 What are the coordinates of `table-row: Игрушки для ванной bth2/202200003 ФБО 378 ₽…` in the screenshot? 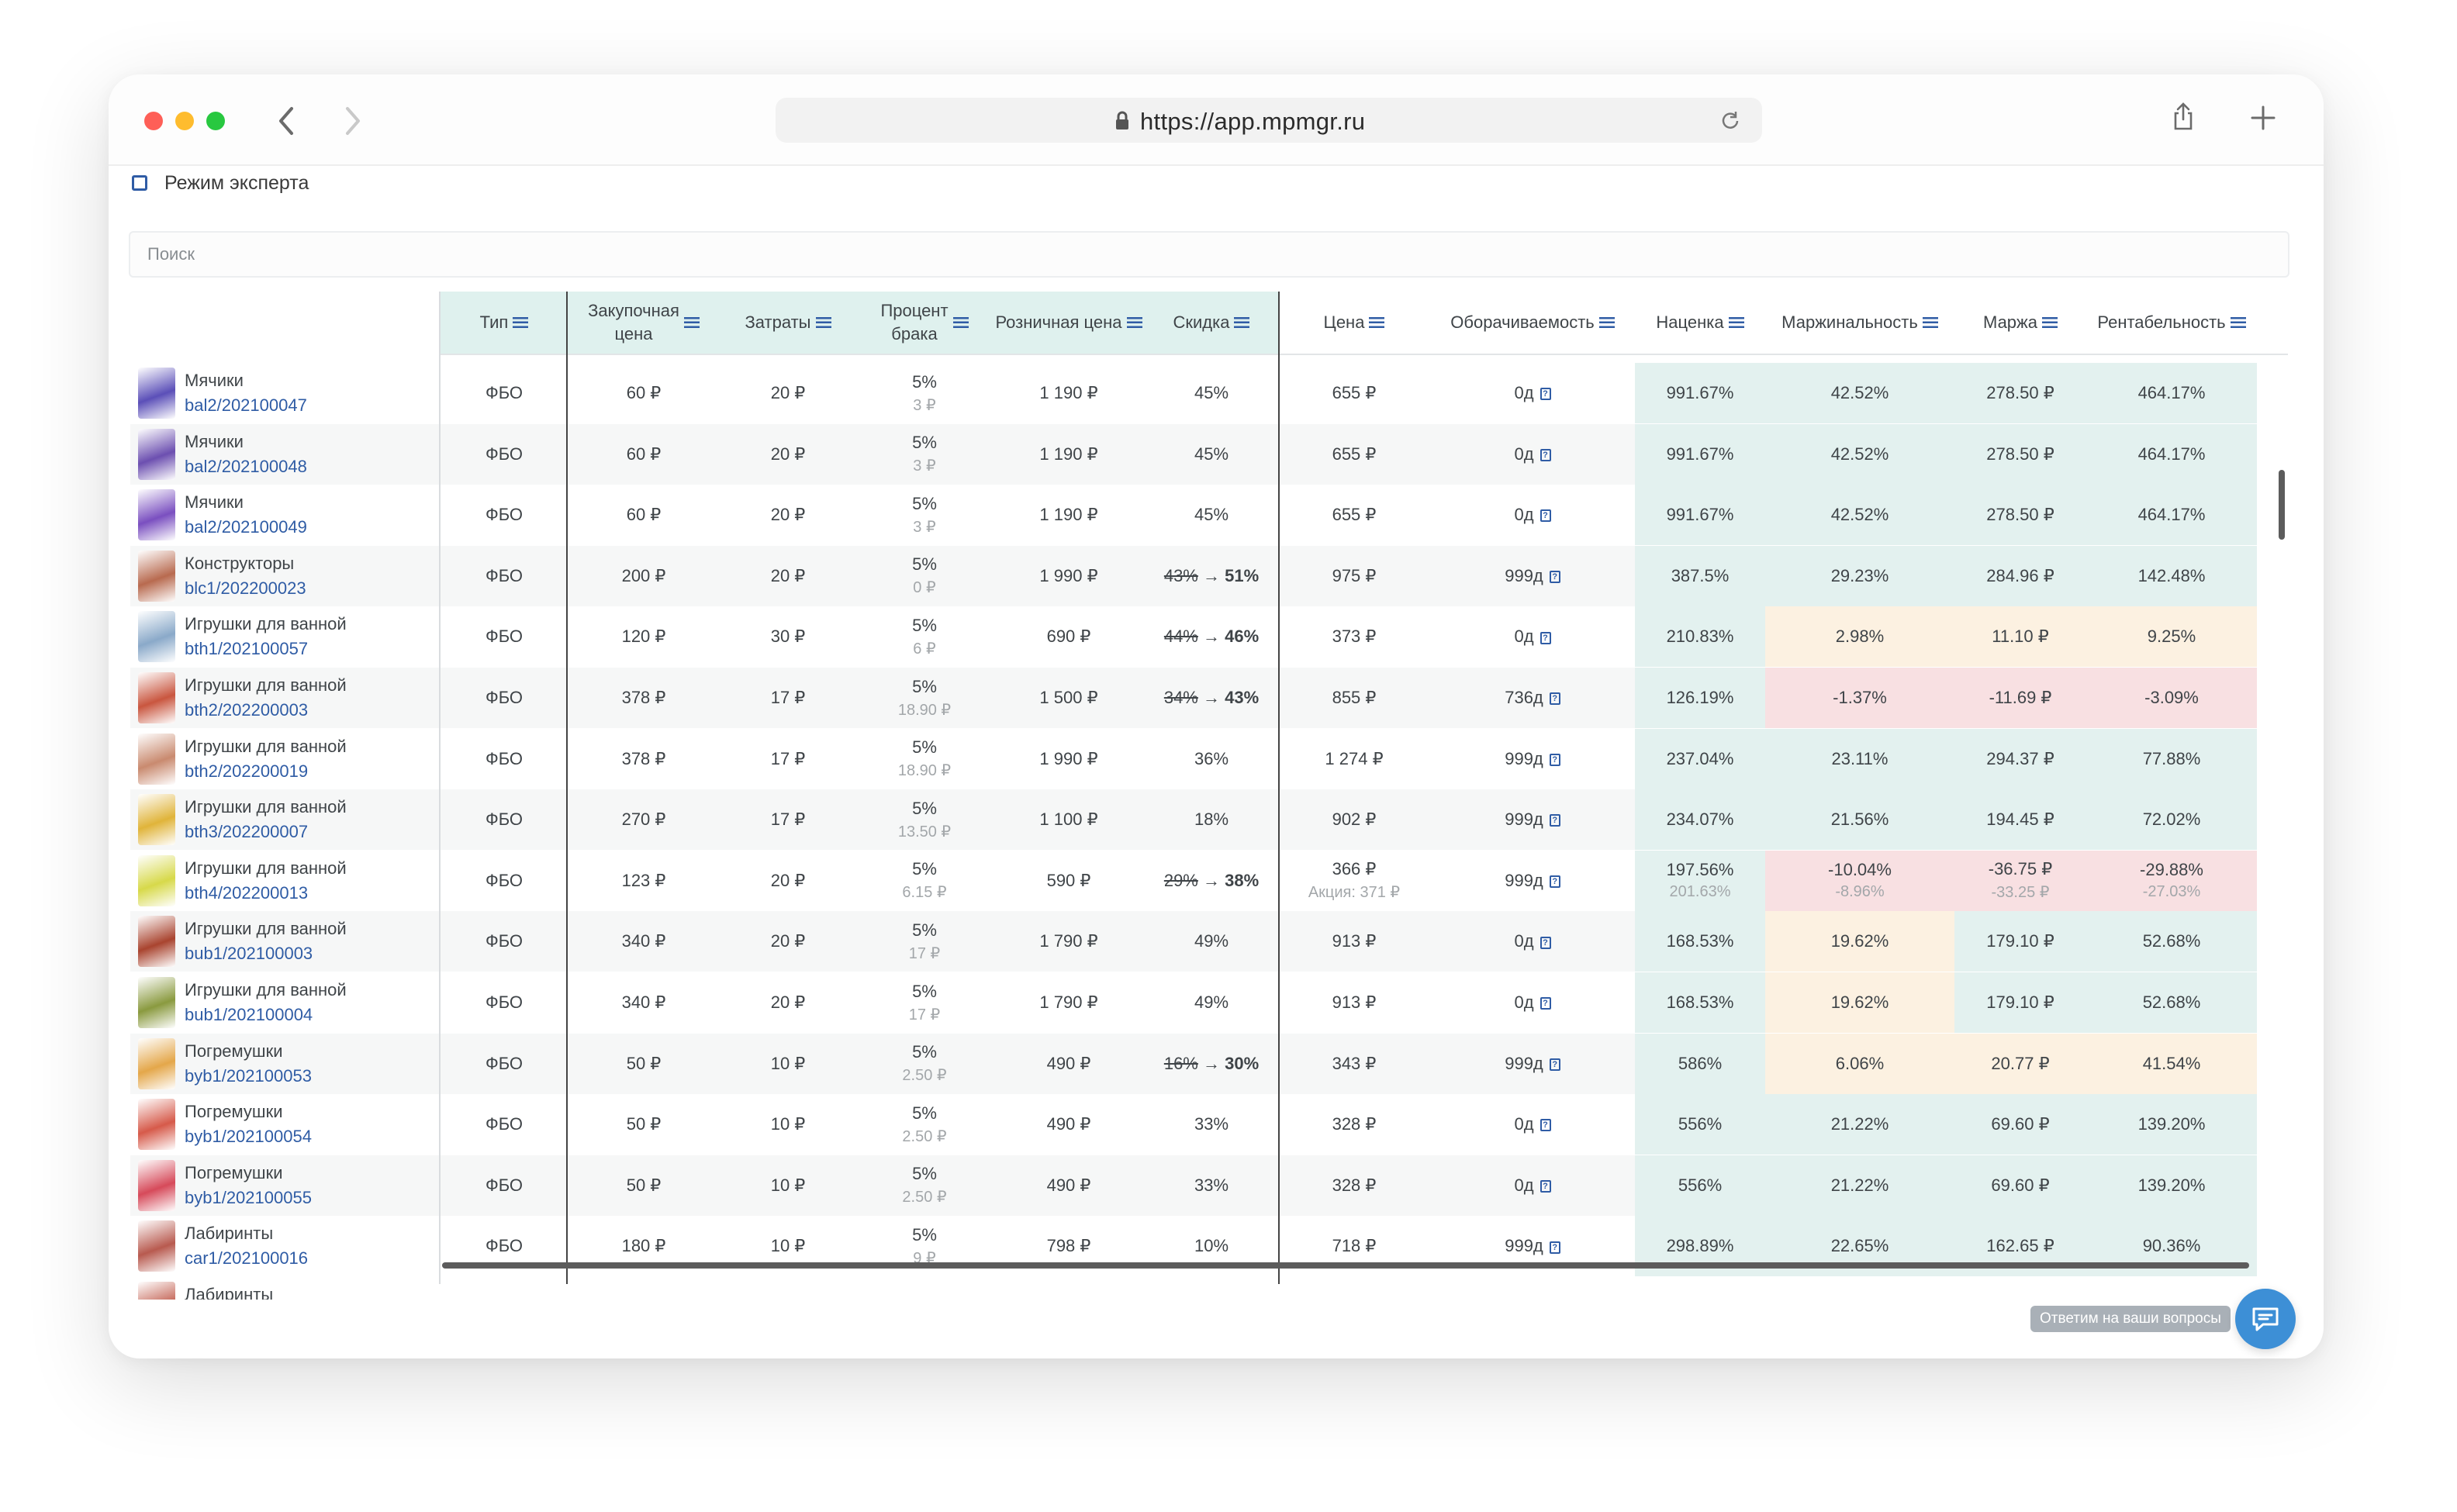 It's located at (1209, 698).